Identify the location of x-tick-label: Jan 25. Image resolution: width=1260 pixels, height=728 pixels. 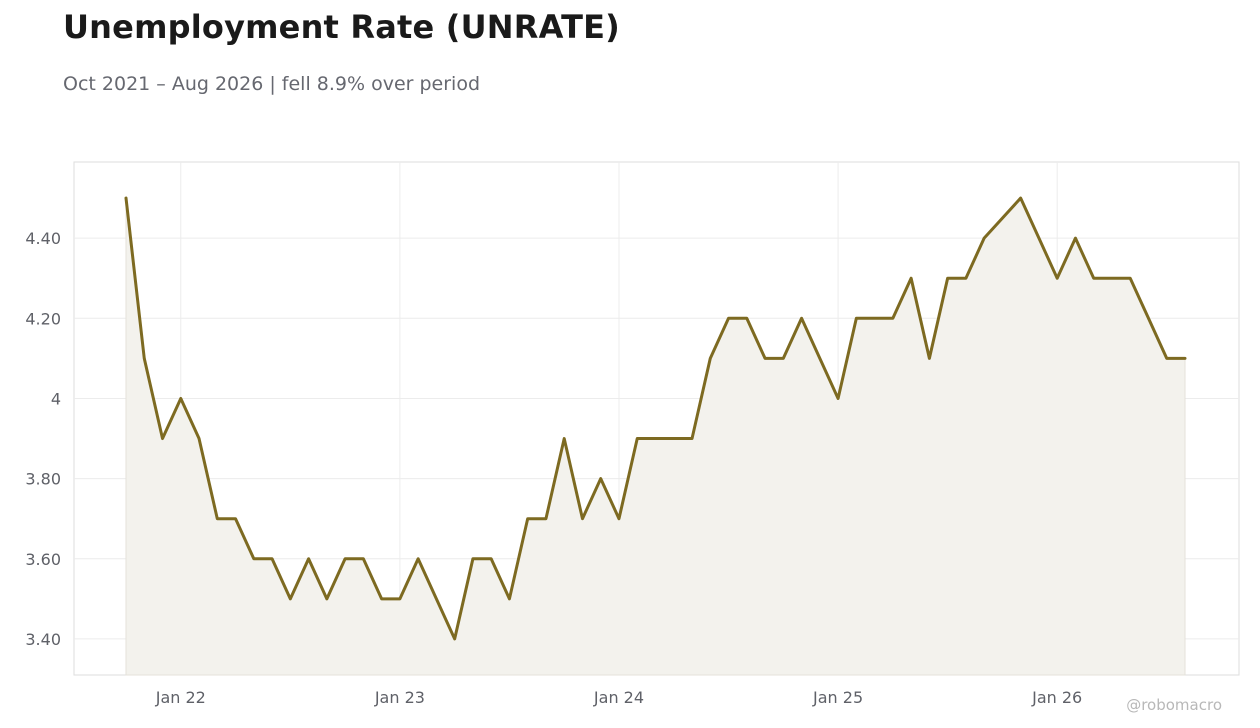
(837, 697).